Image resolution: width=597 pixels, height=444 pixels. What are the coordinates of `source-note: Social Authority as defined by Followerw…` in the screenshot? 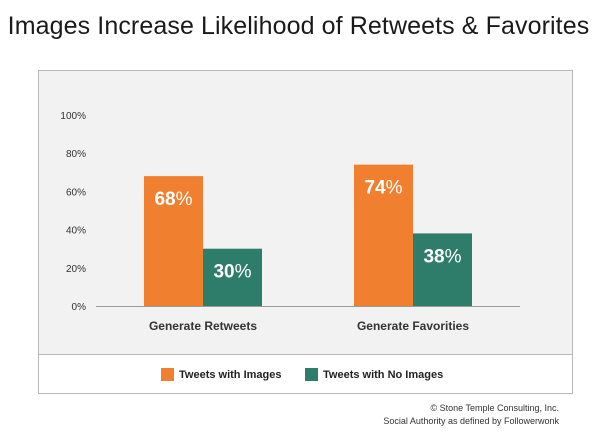 It's located at (471, 421).